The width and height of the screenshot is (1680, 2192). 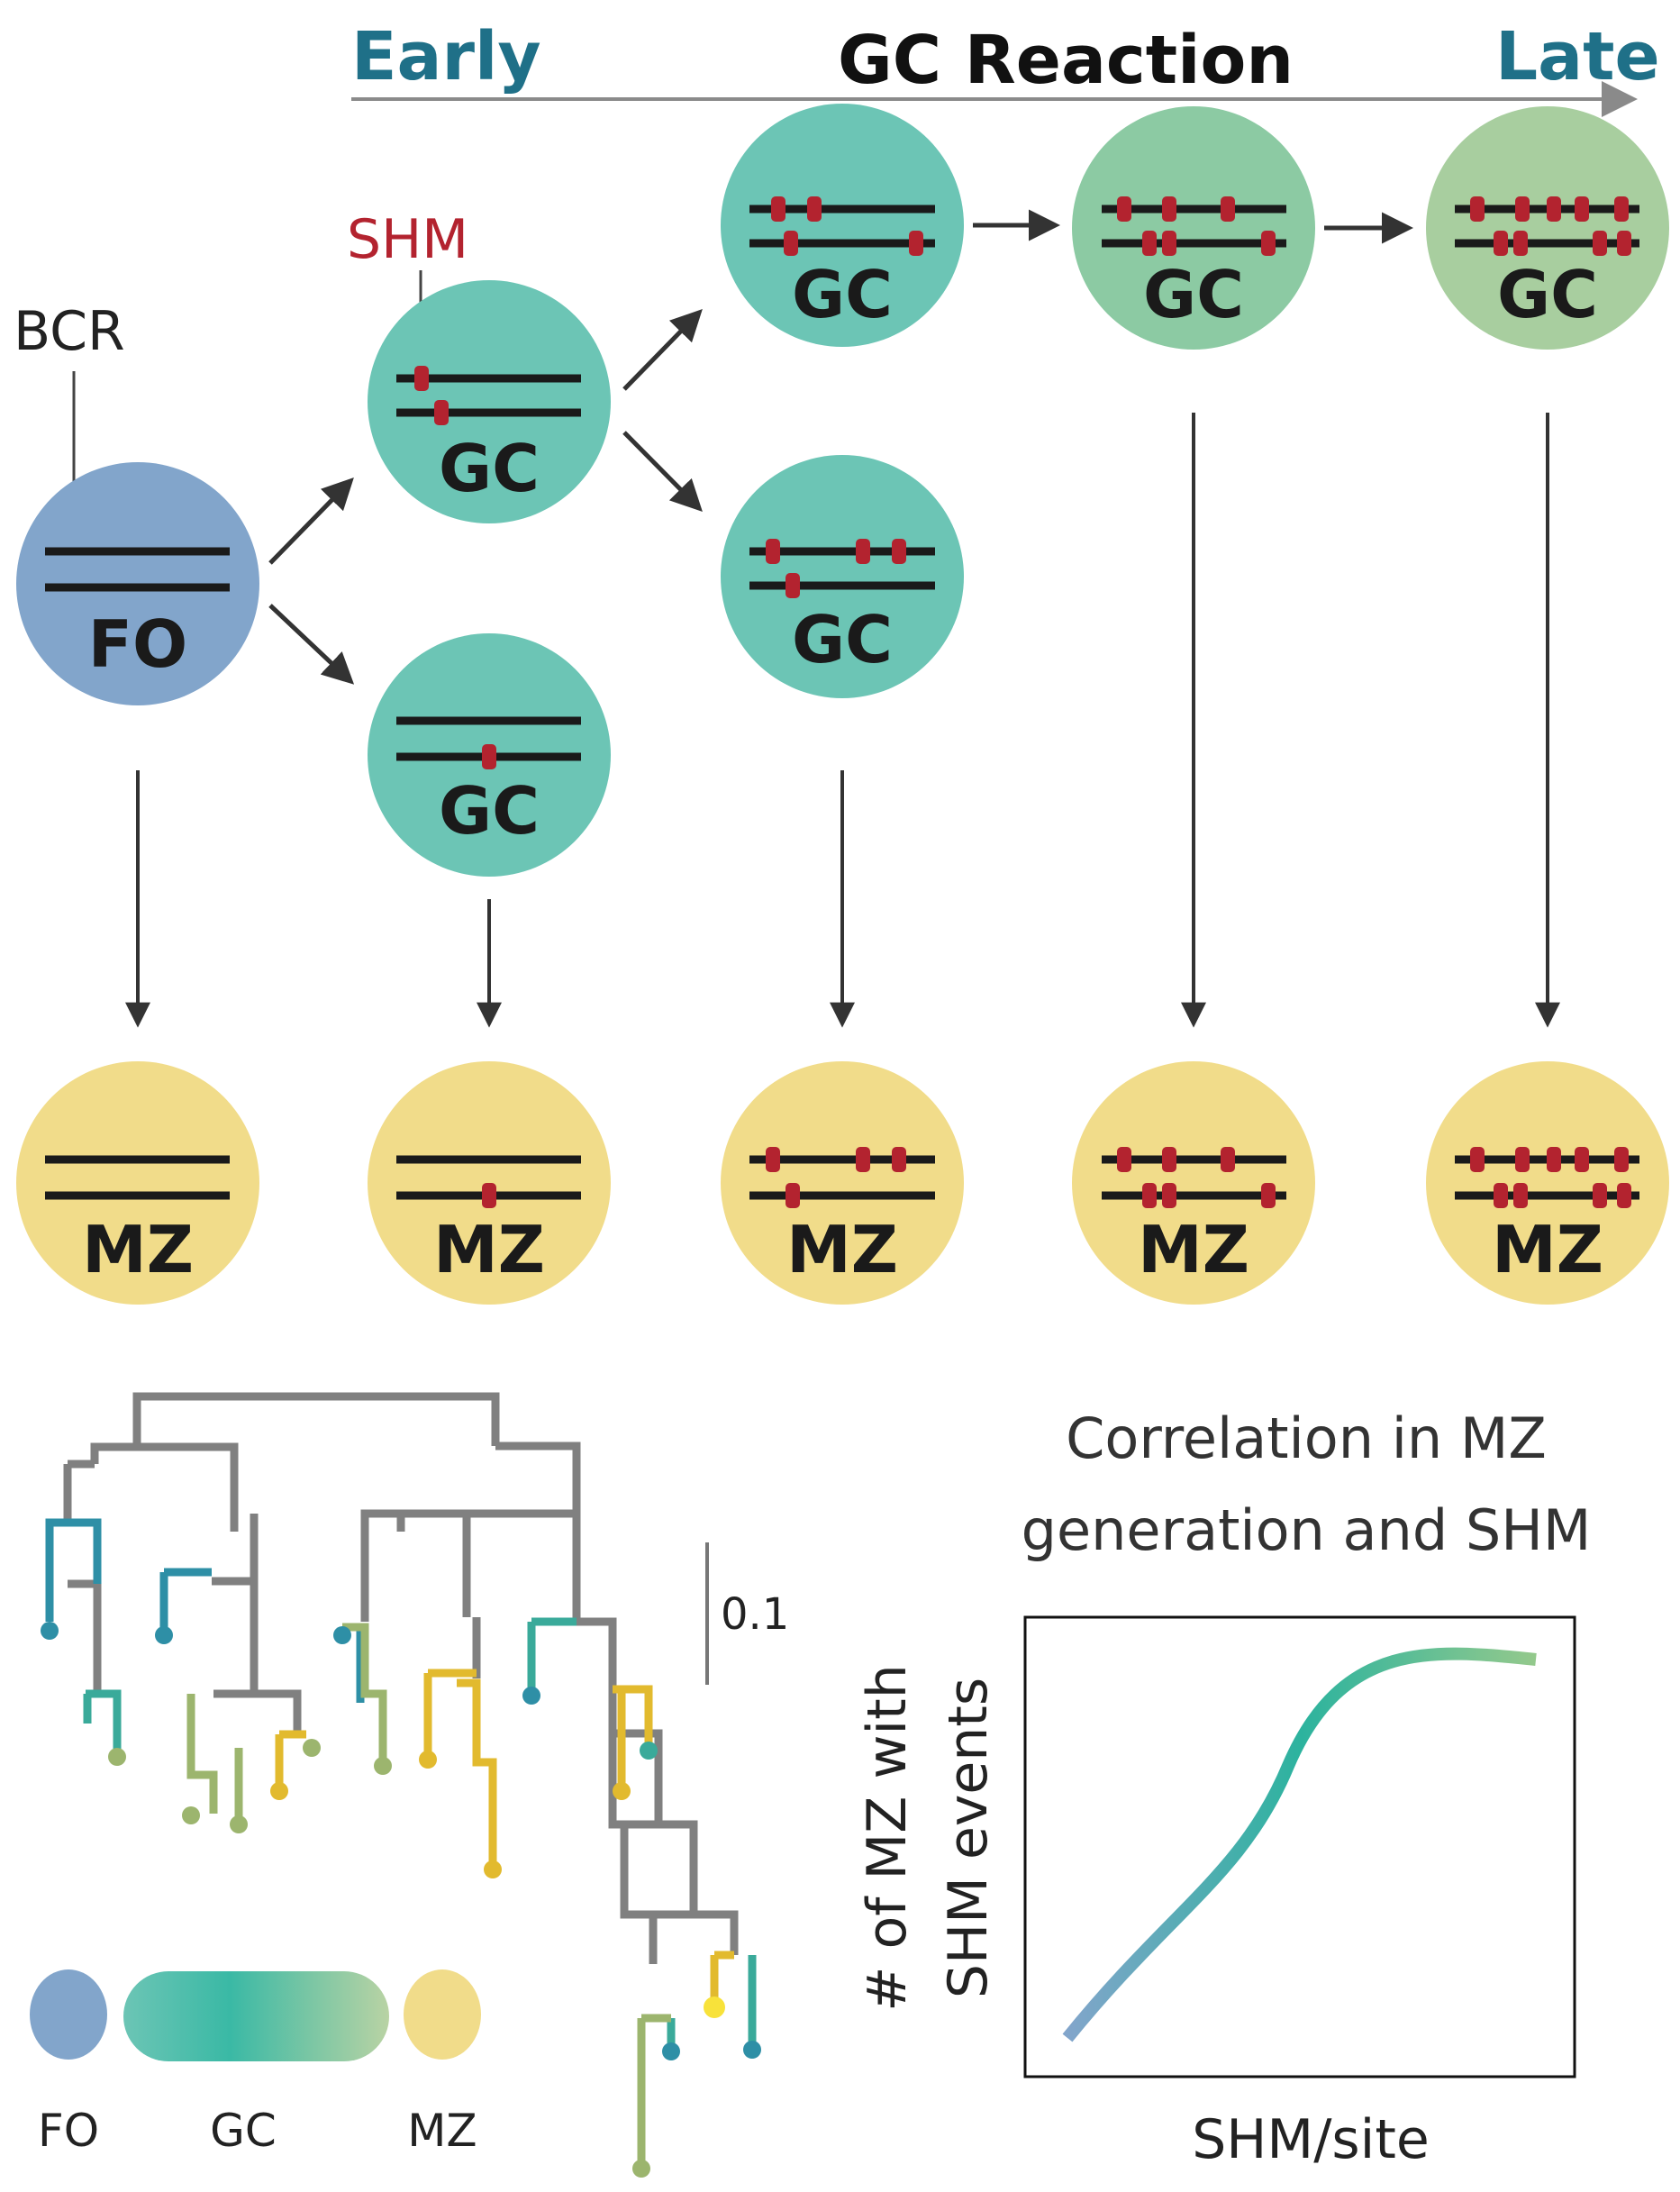 I want to click on mz-cell-4: MZ, so click(x=1194, y=1183).